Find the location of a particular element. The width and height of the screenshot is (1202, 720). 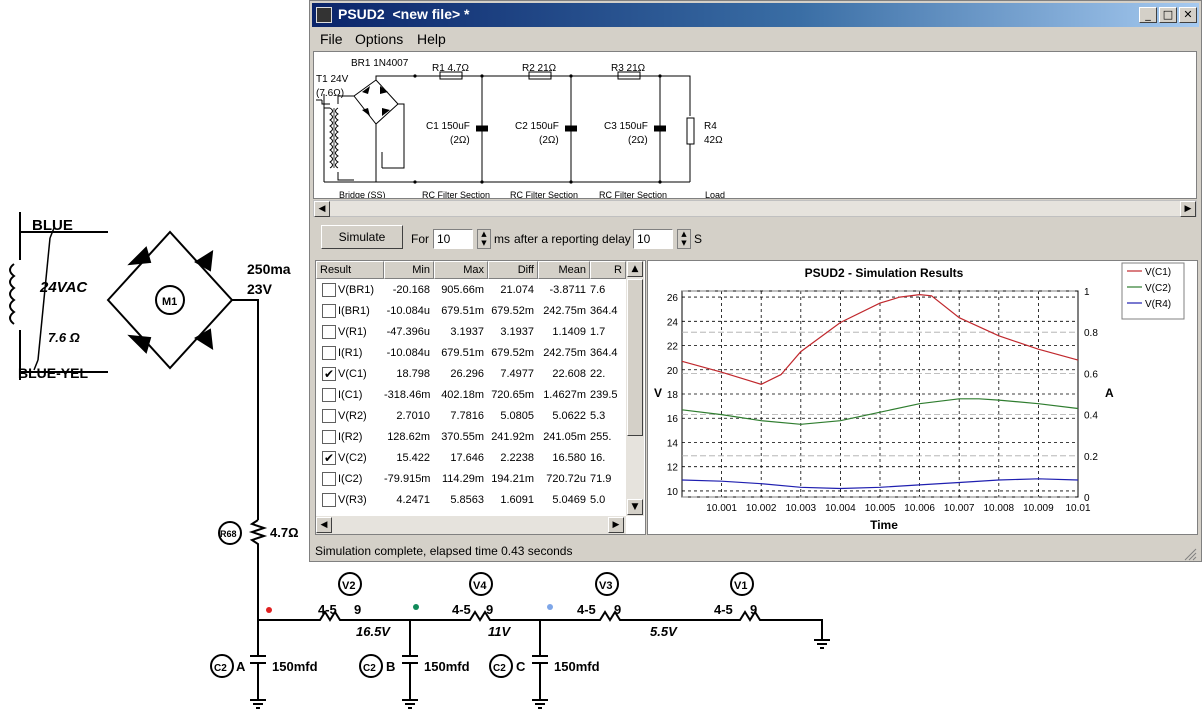

label-blue: BLUE is located at coordinates (52, 225).